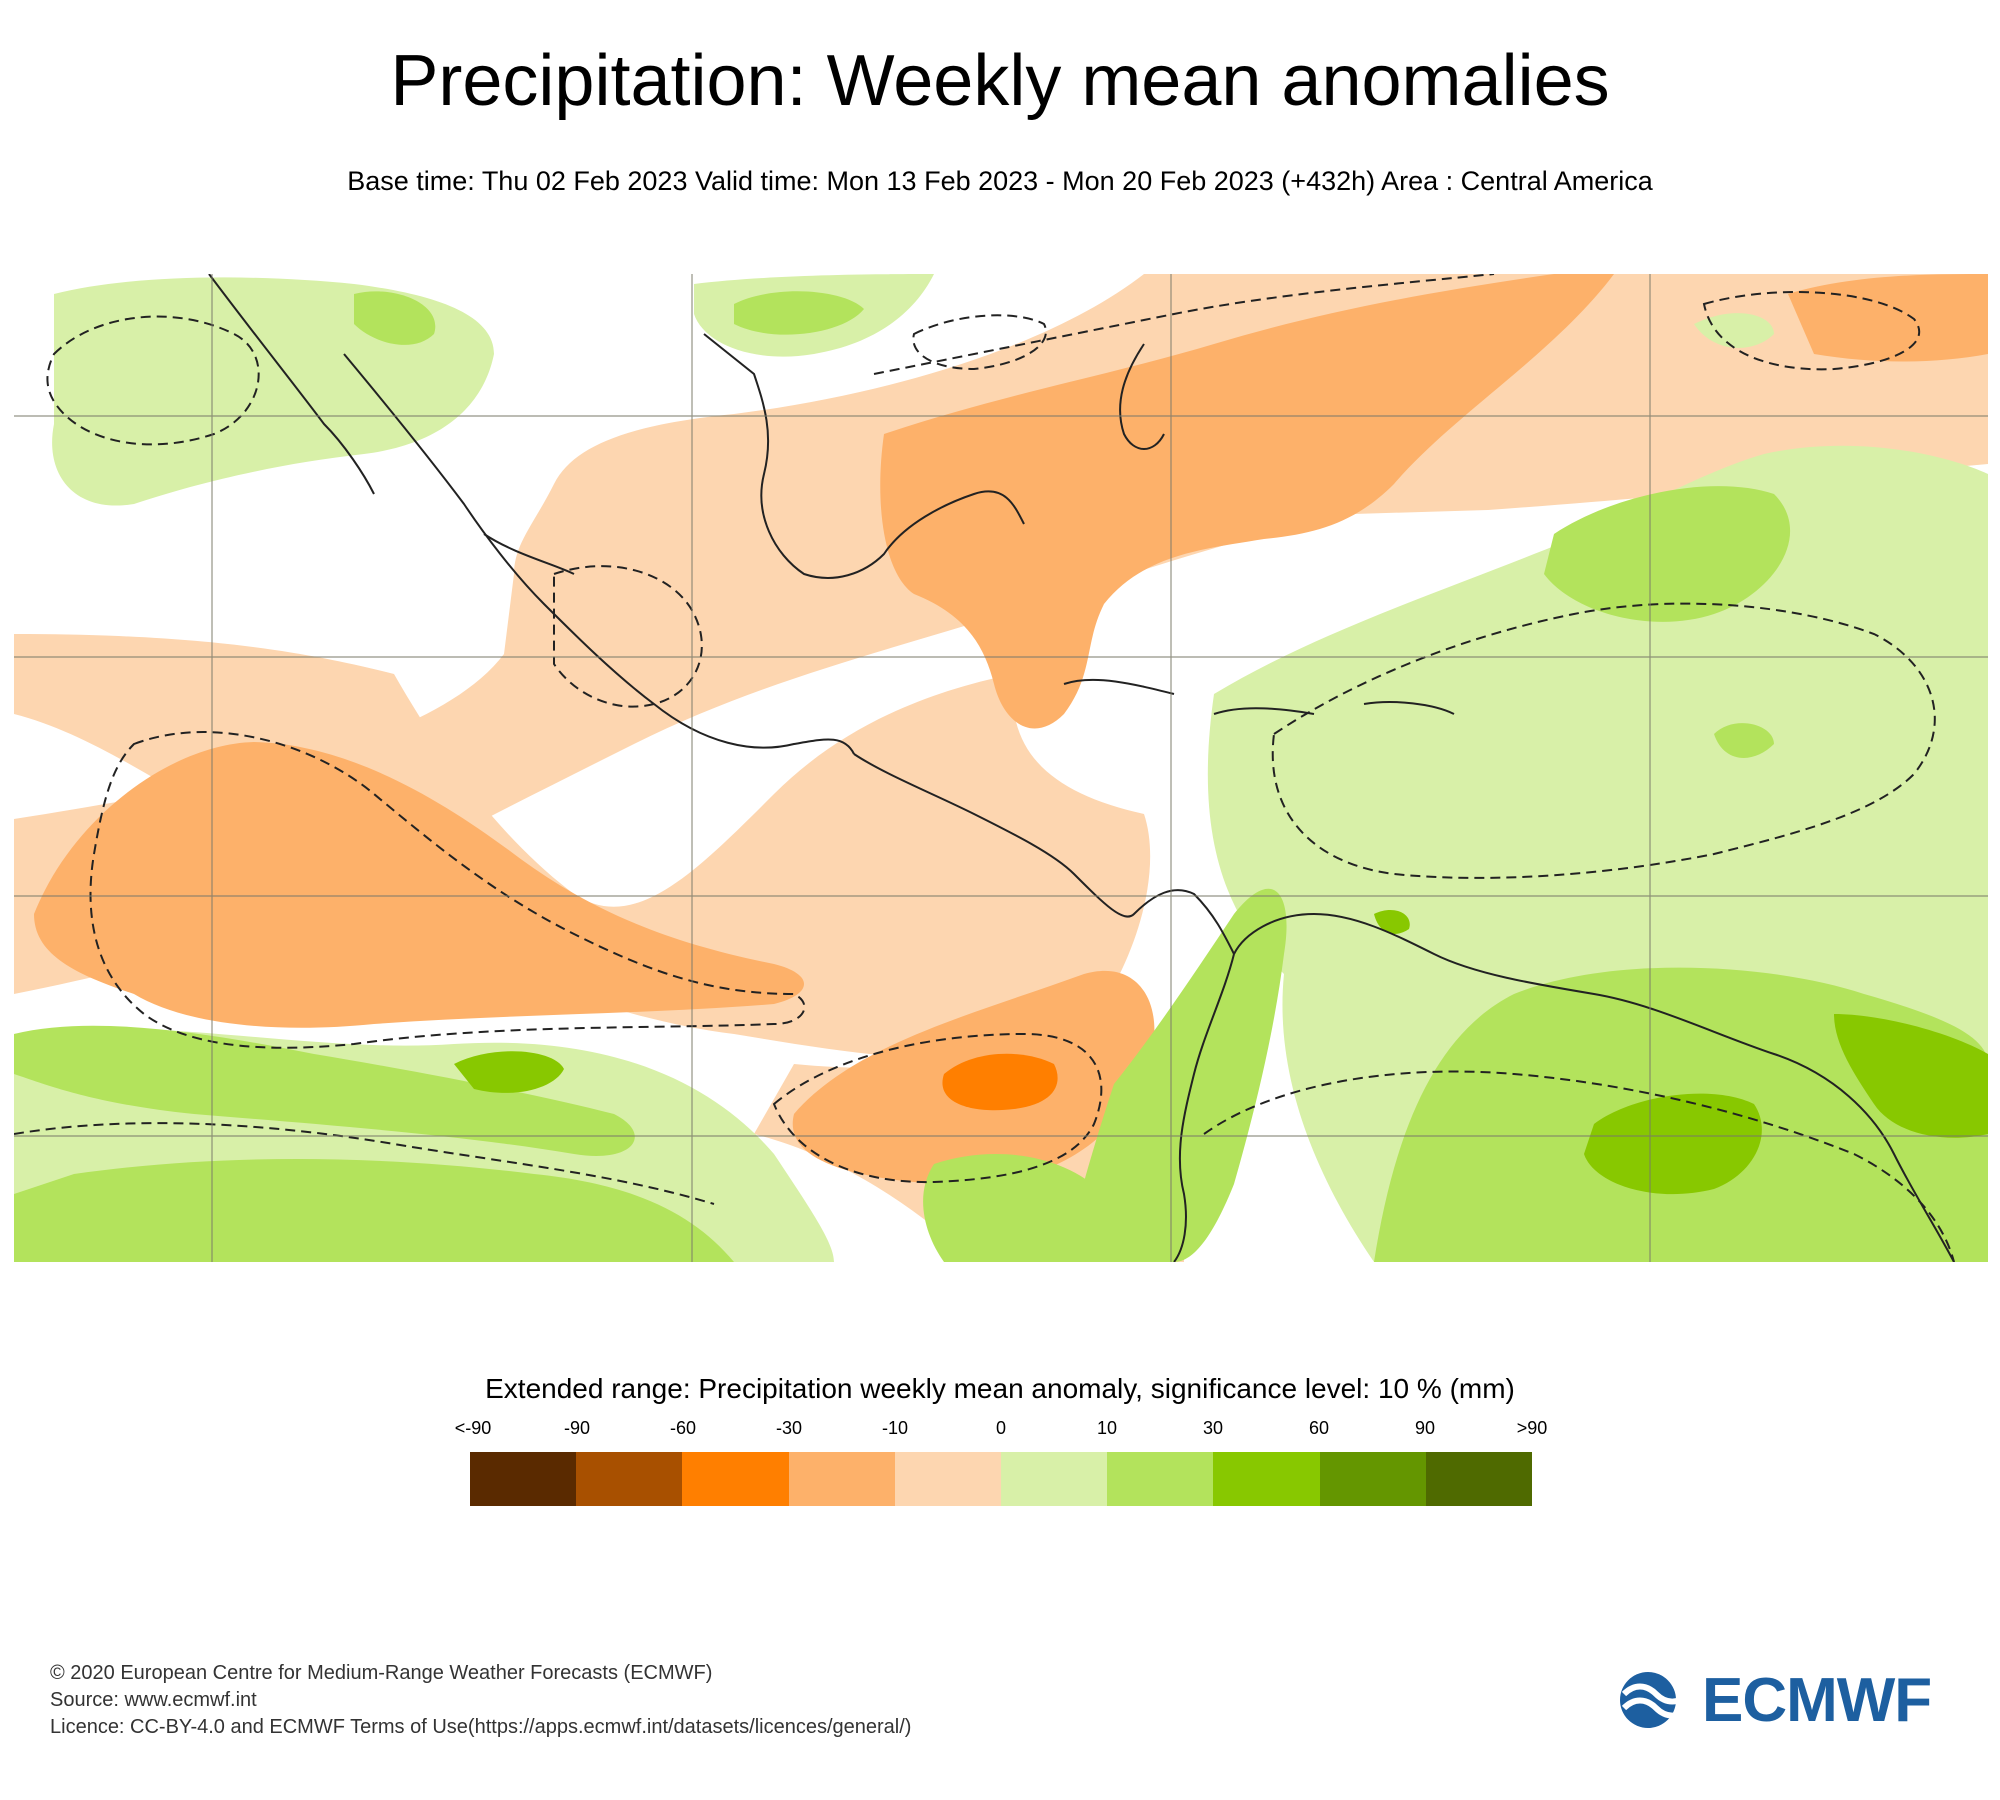 The image size is (2000, 1800). Describe the element at coordinates (1817, 1700) in the screenshot. I see `ecmwf-logo-text: ECMWF` at that location.